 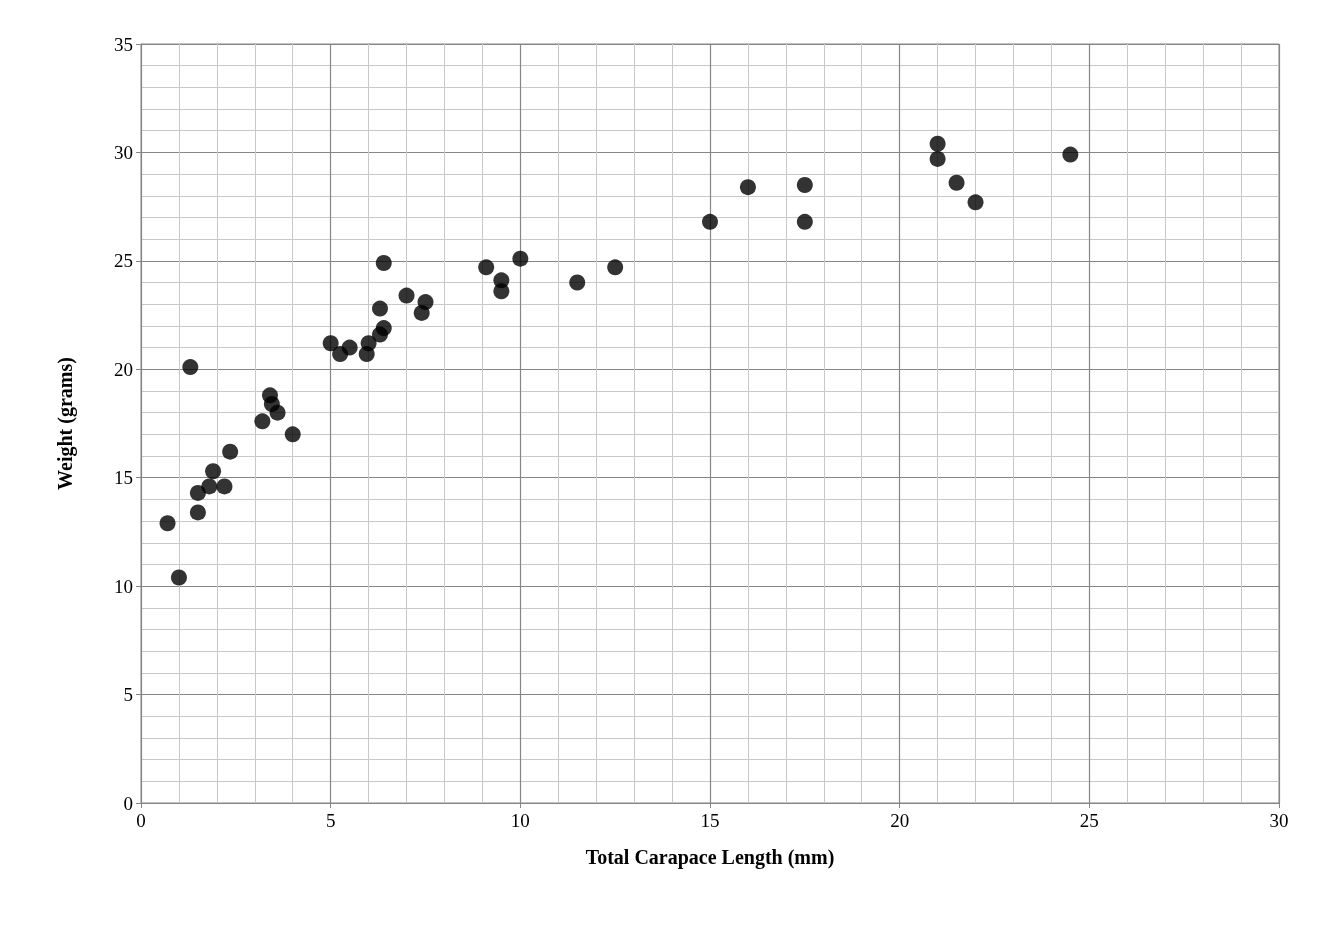 I want to click on x-tick-label: 15, so click(x=710, y=820).